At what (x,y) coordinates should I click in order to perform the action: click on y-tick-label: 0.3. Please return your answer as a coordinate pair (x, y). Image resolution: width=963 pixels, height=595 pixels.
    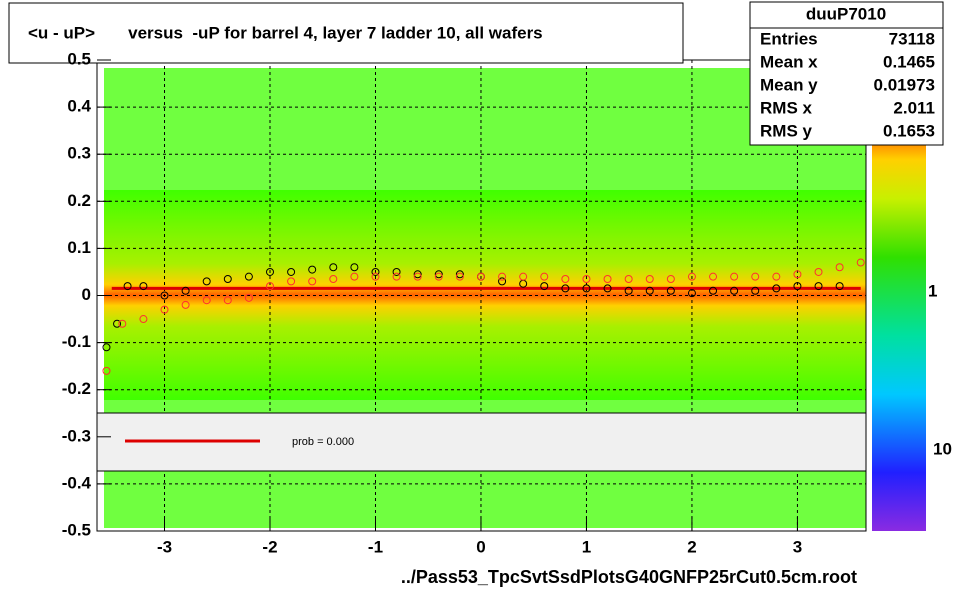
    Looking at the image, I should click on (79, 153).